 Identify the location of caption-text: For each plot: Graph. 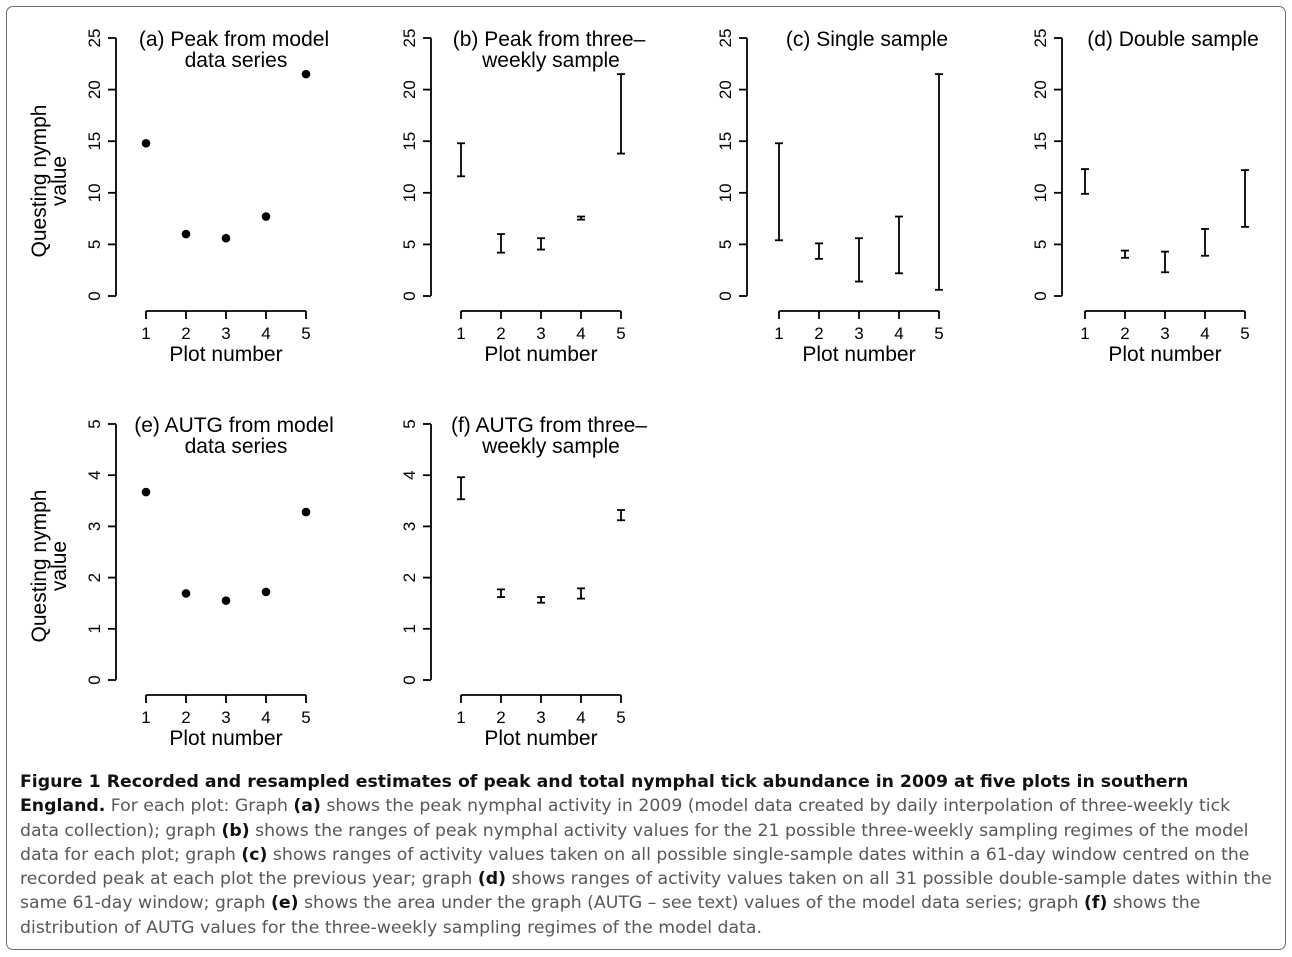
(199, 806).